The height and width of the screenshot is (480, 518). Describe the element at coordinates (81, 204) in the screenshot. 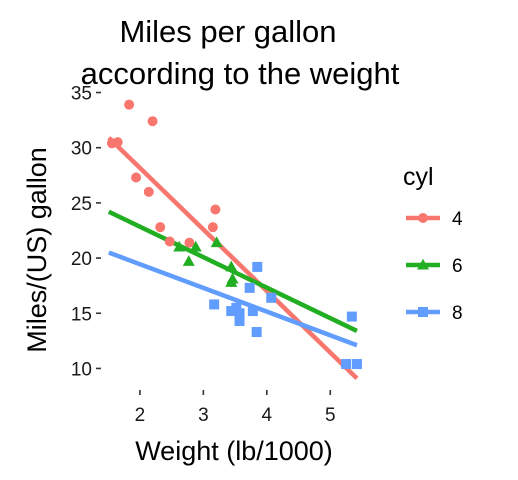

I see `y-tick-label-25: 25` at that location.